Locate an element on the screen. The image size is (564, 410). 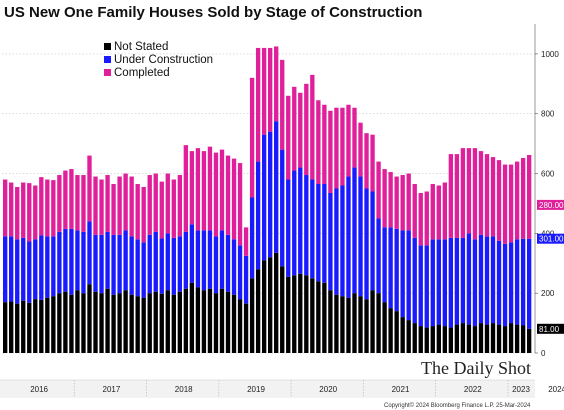
end-label-text: 280.00 is located at coordinates (551, 205).